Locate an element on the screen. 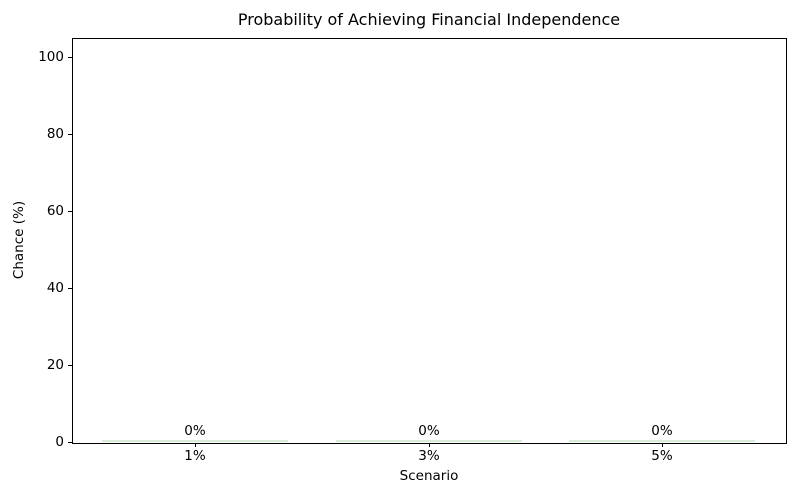 The image size is (800, 500). x-axis-label: Scenario is located at coordinates (429, 476).